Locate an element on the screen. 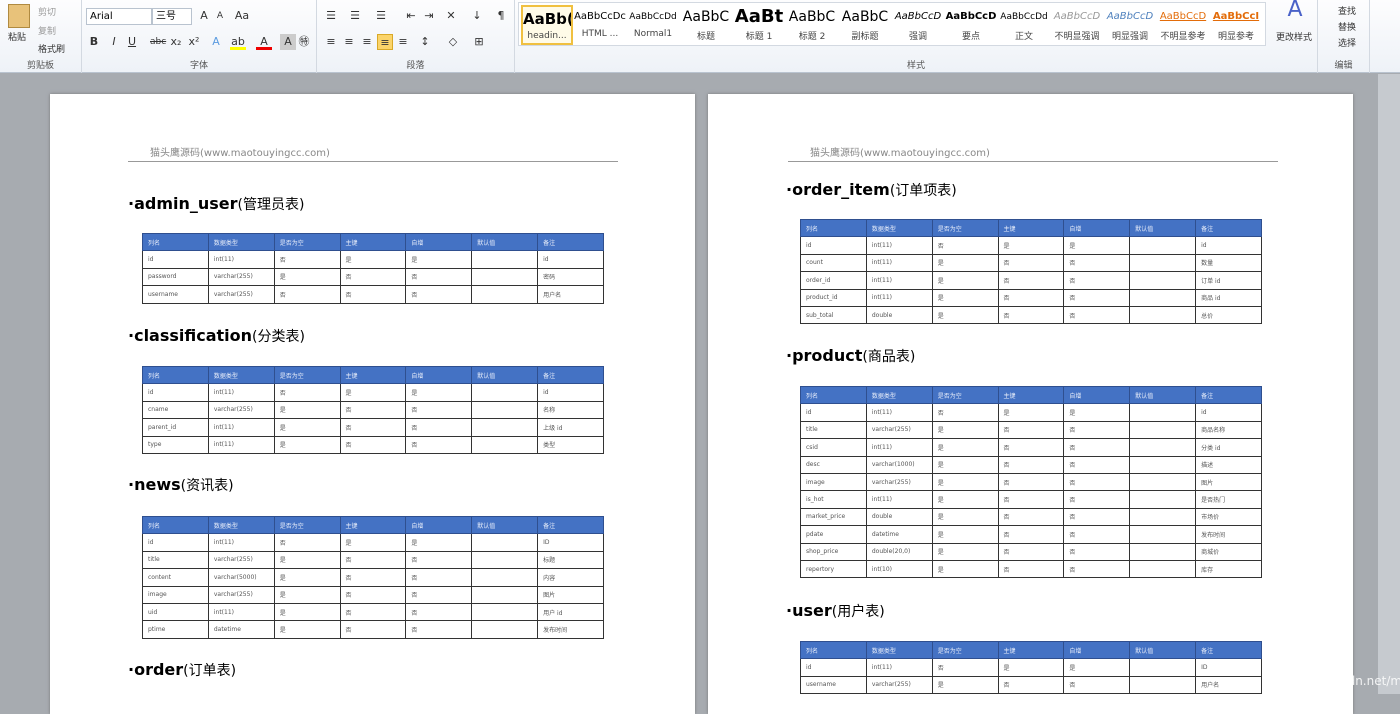 This screenshot has width=1400, height=714. change-styles-icon: A is located at coordinates (1295, 11).